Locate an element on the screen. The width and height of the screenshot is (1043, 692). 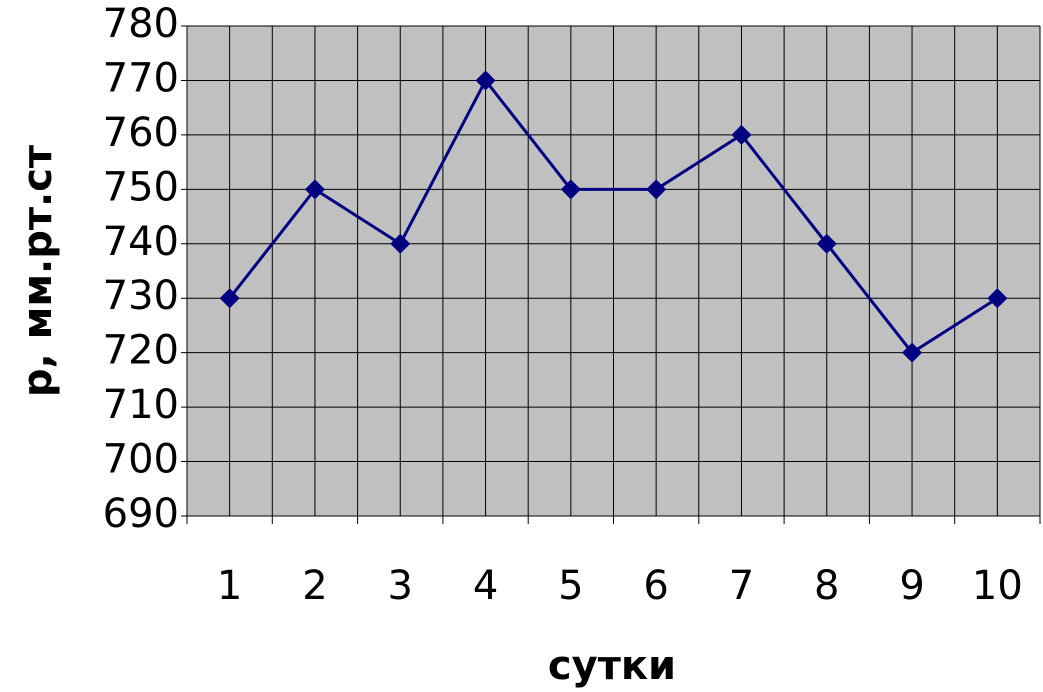
x-tick-label: 1 is located at coordinates (229, 586).